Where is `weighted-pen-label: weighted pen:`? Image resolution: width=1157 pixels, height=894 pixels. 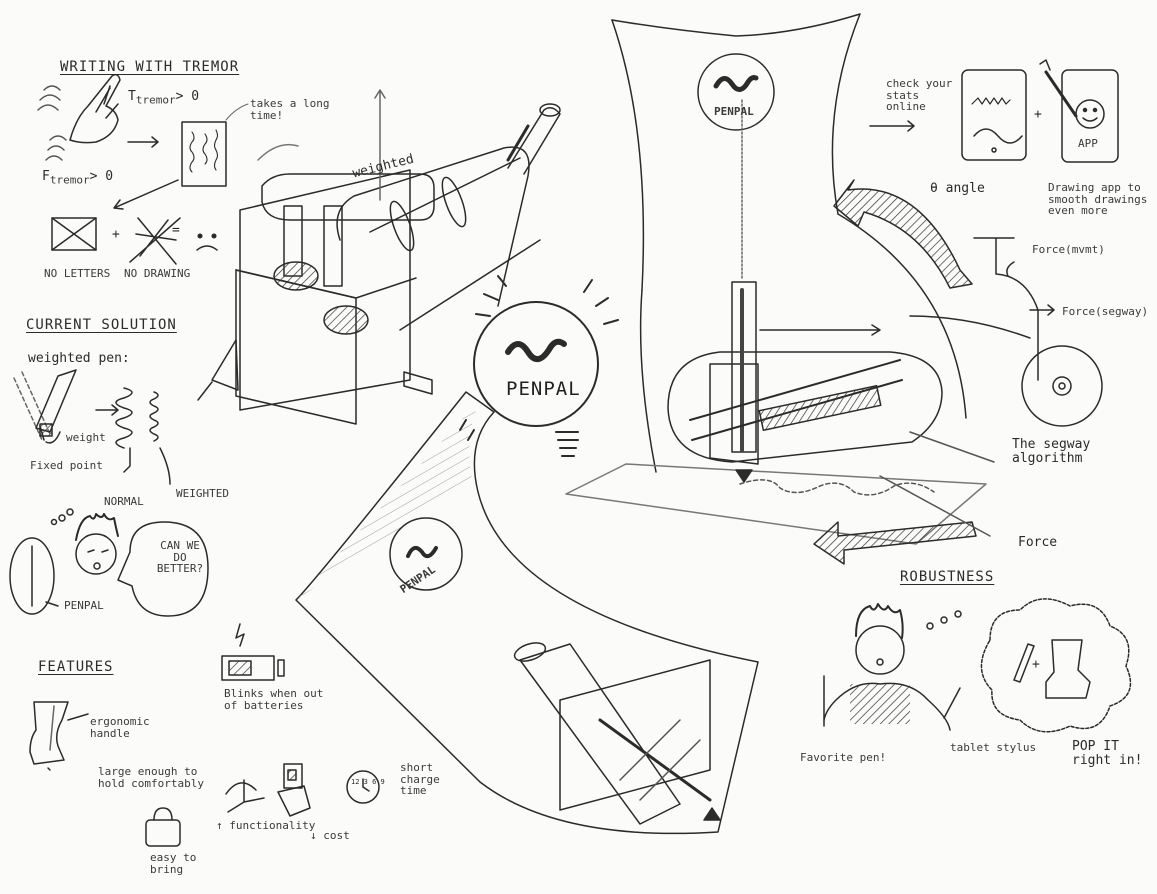 weighted-pen-label: weighted pen: is located at coordinates (79, 358).